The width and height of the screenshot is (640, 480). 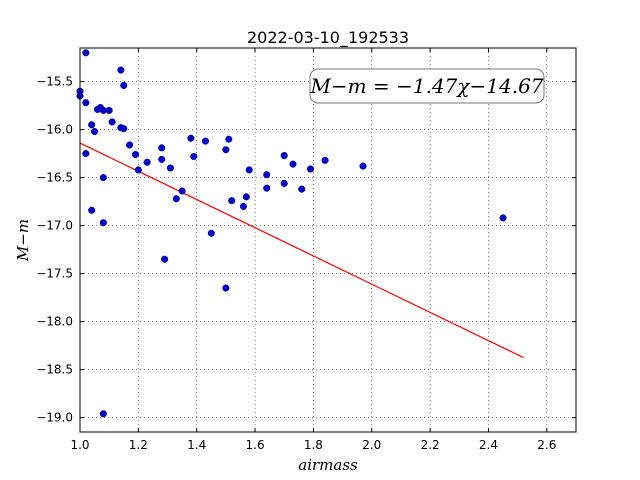 I want to click on x-tick-label: 2.0, so click(x=371, y=445).